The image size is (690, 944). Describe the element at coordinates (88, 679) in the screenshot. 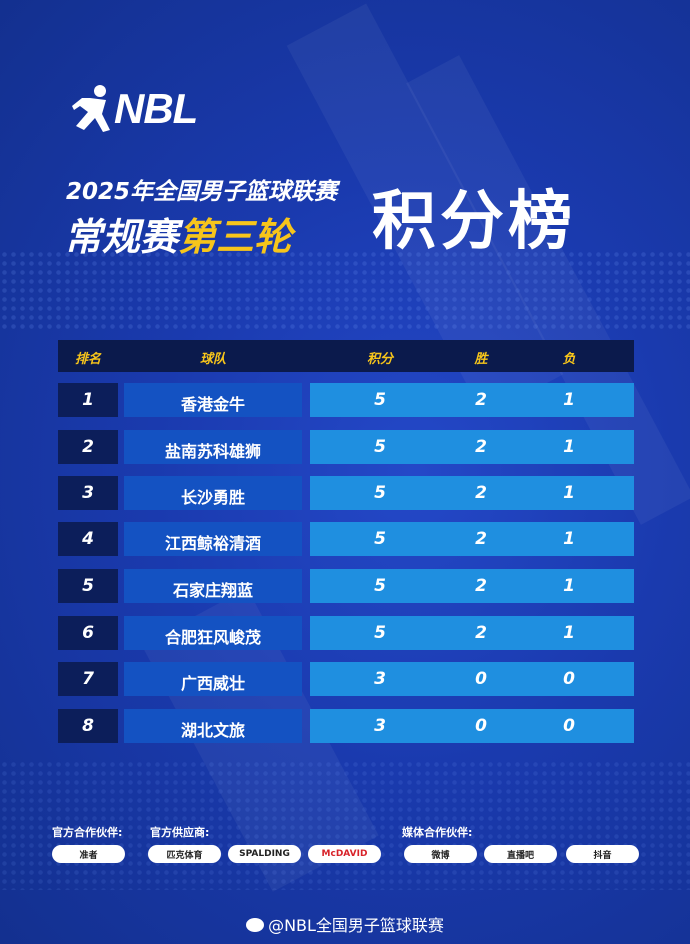

I see `rank: 7` at that location.